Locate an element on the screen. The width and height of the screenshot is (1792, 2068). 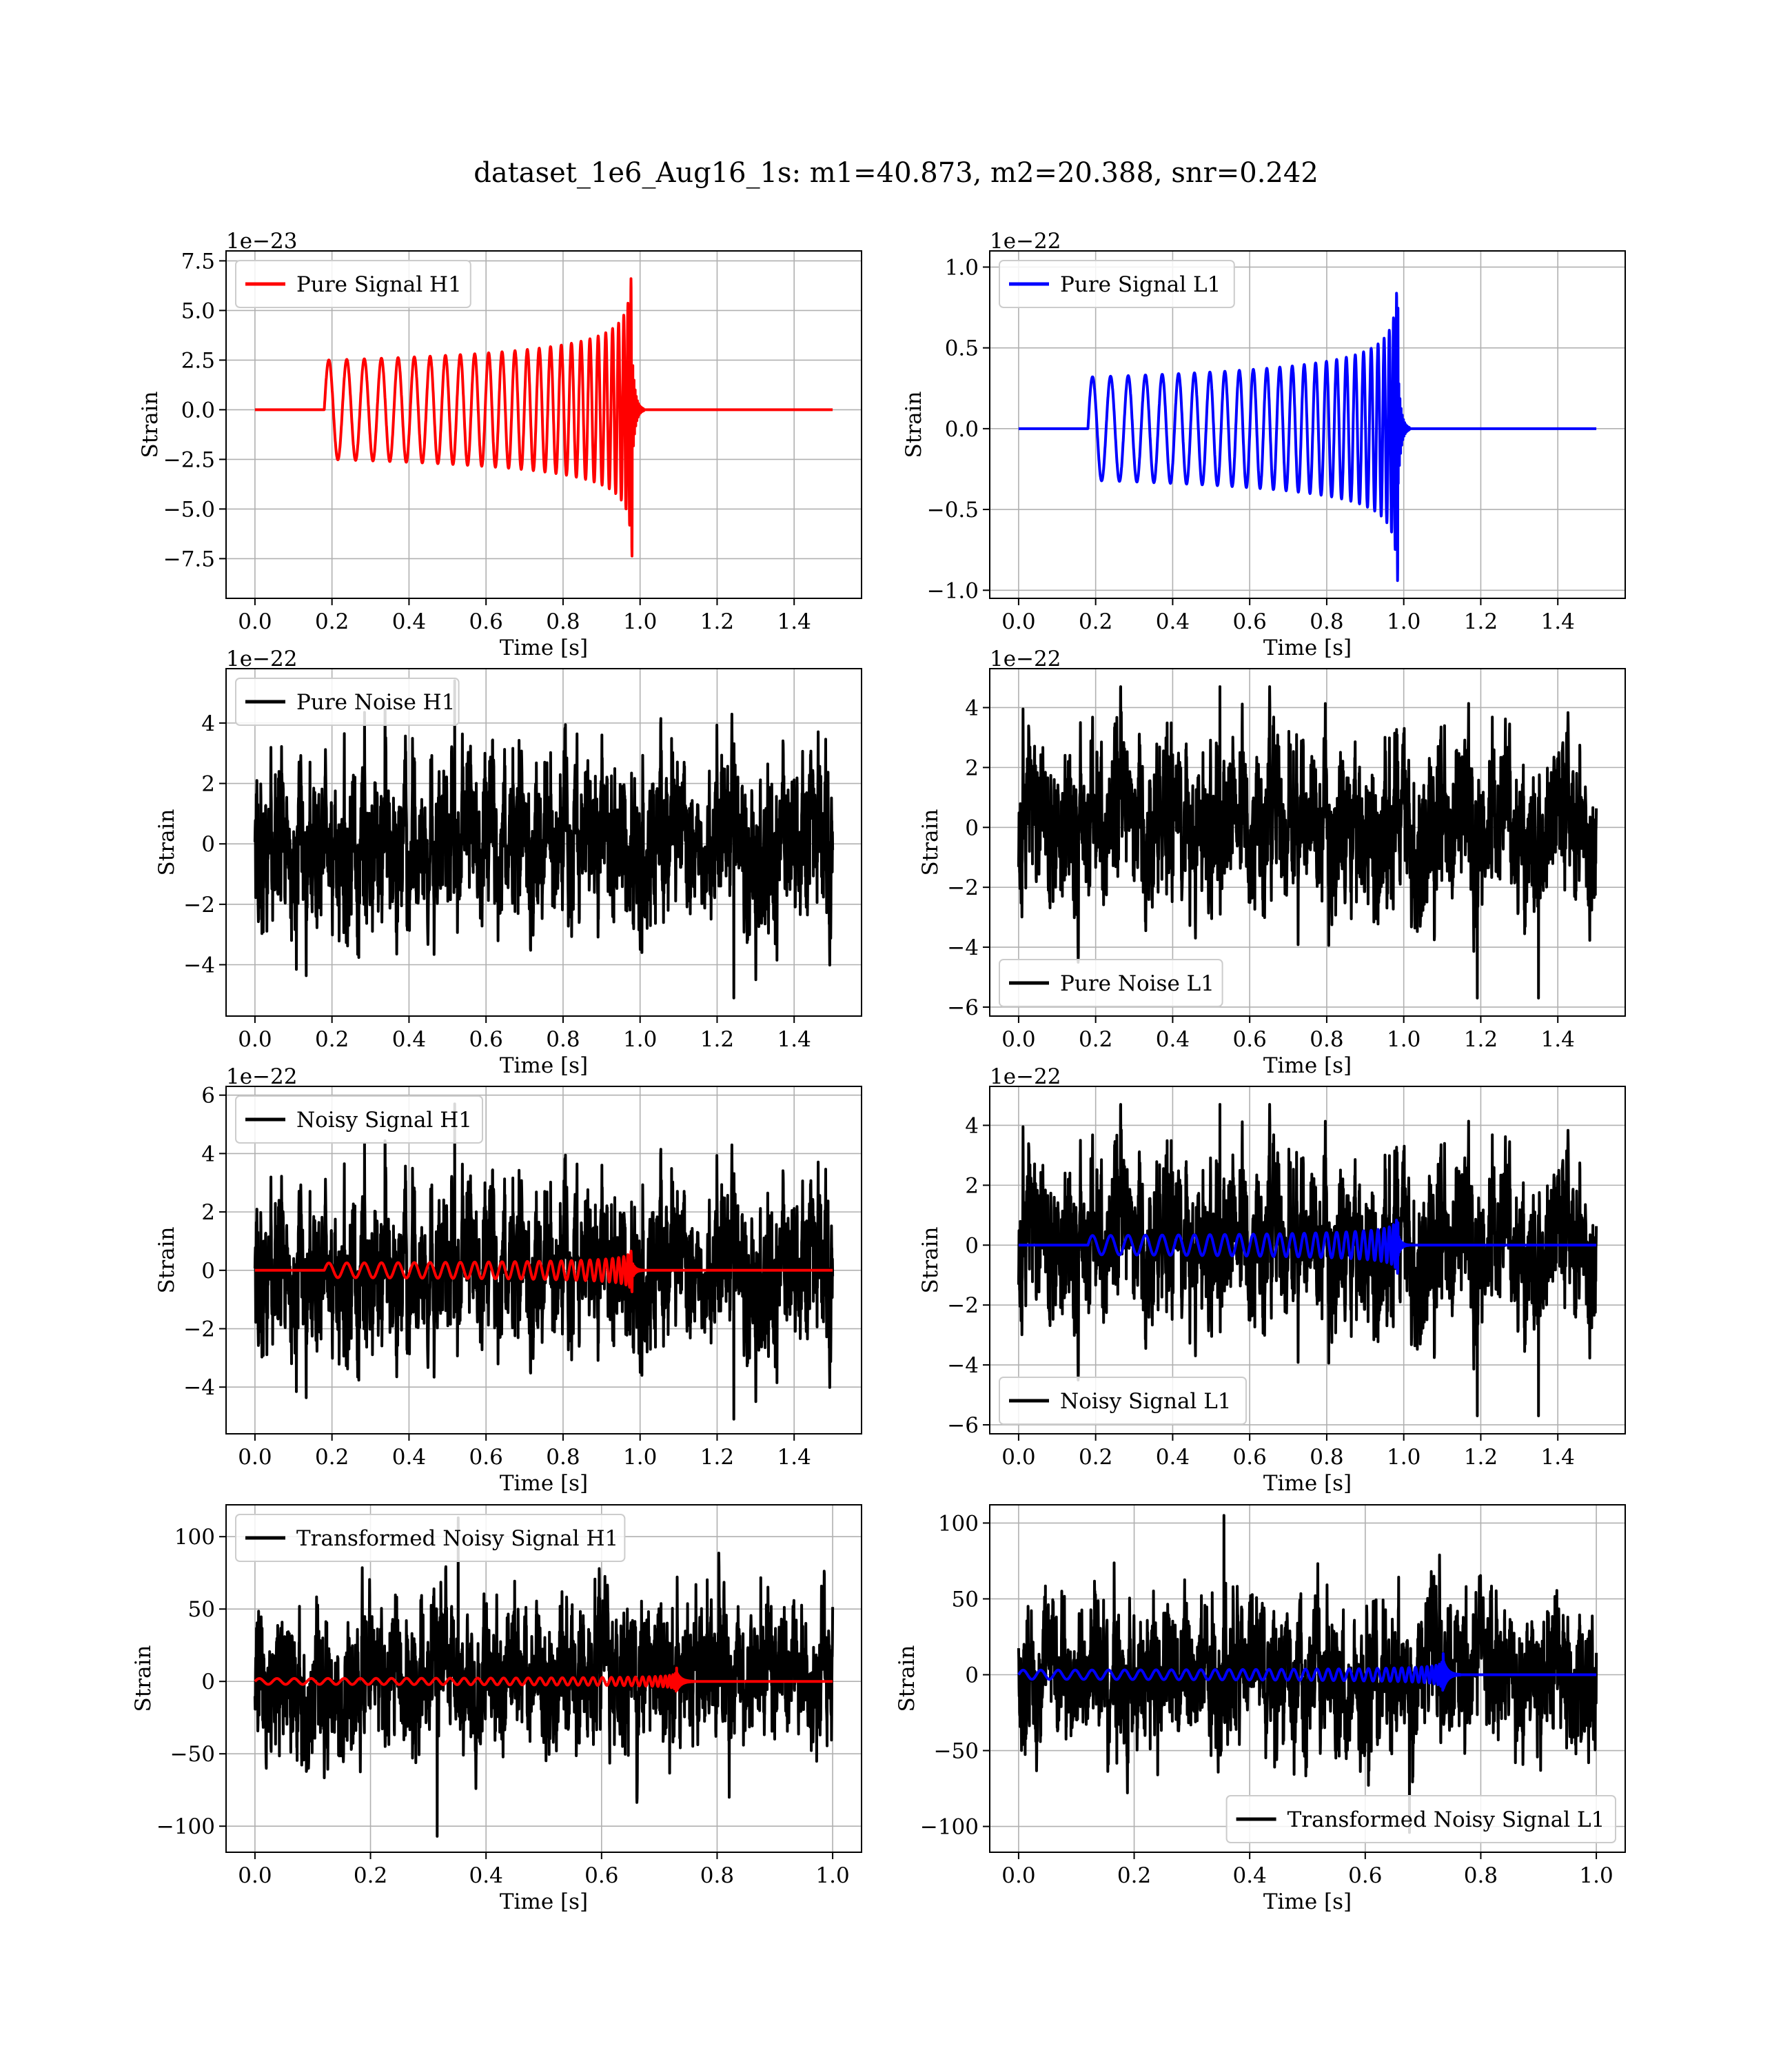
y-tick-label: −7.5 is located at coordinates (189, 559).